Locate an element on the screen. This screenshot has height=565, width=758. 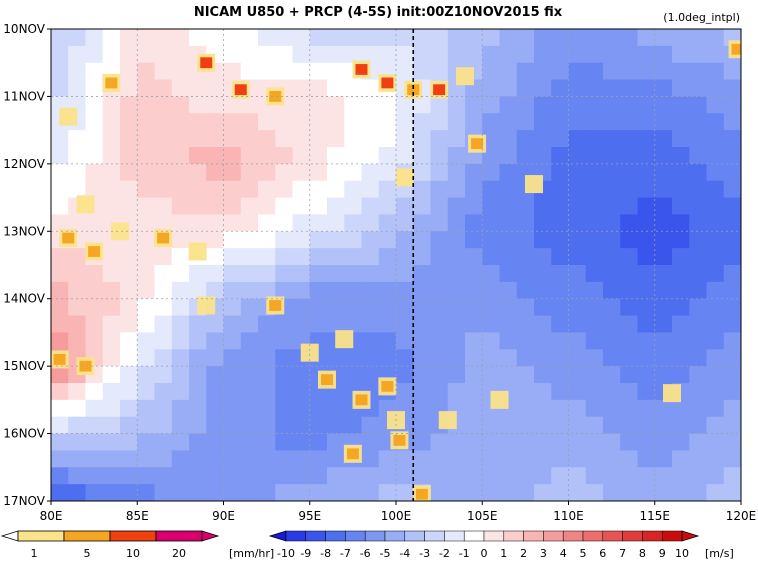
precip-cell is located at coordinates (344, 339).